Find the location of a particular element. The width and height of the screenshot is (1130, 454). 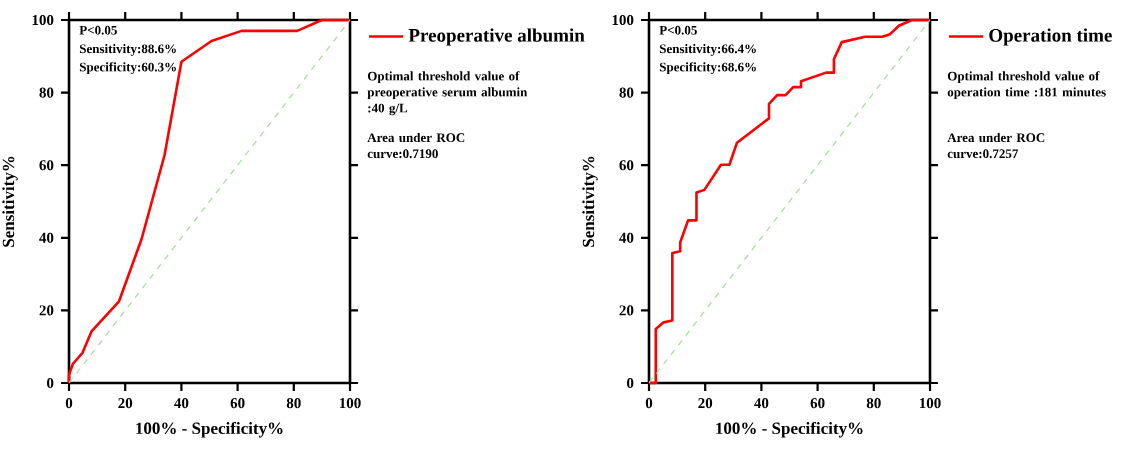

text: Optimal threshold value of preoperative serum albumin :40 g/L is located at coordinates (447, 93).